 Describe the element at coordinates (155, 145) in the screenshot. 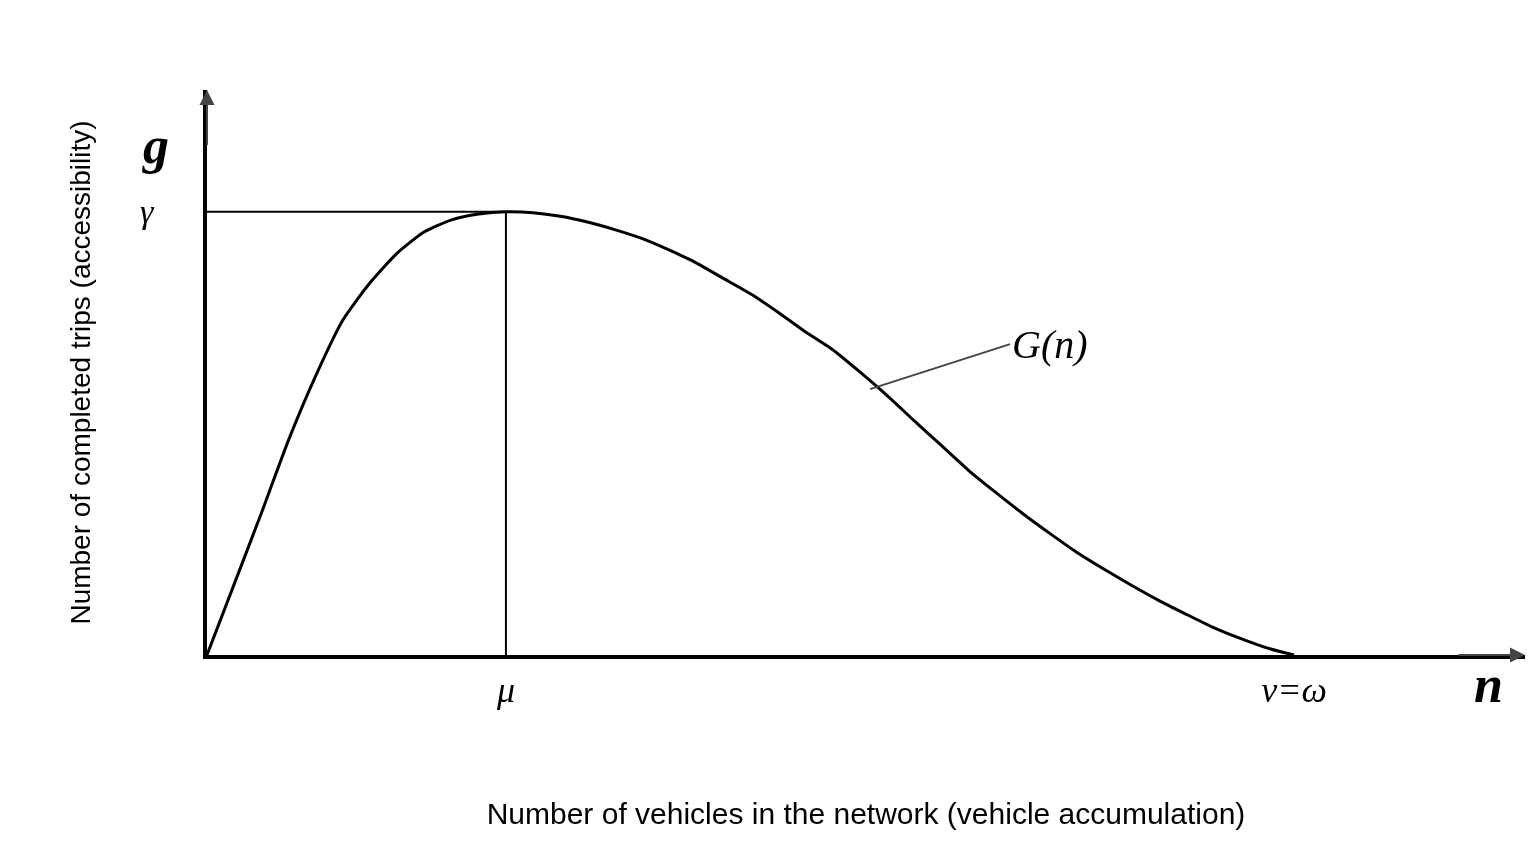

I see `text: g` at that location.